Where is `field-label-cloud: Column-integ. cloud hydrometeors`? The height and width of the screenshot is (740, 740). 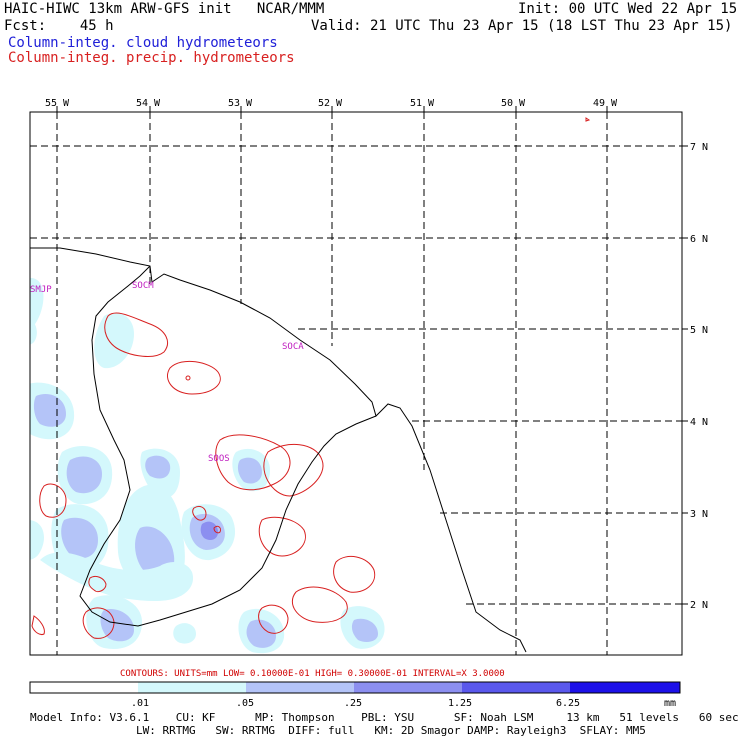
field-label-cloud: Column-integ. cloud hydrometeors is located at coordinates (143, 43).